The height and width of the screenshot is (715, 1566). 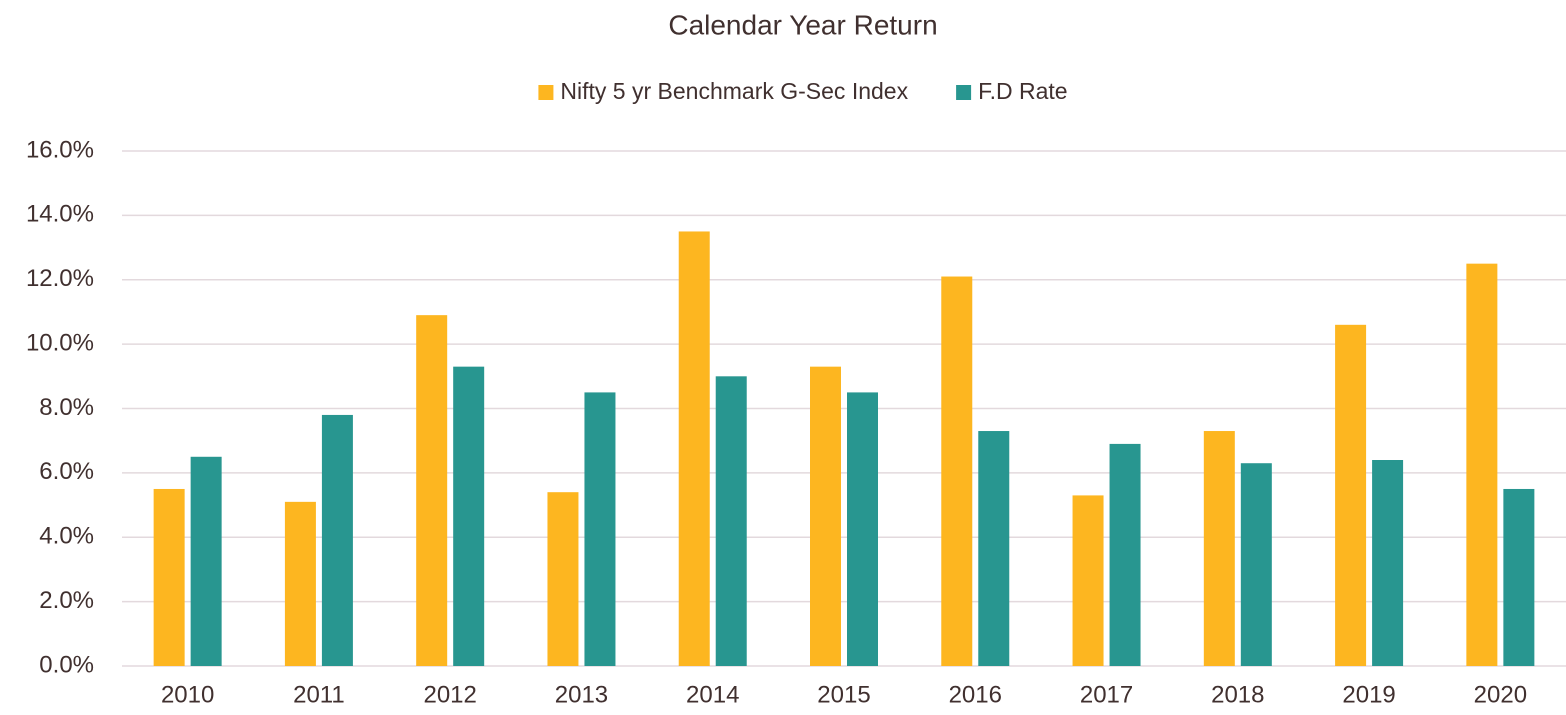 What do you see at coordinates (319, 694) in the screenshot?
I see `x-tick-label: 2011` at bounding box center [319, 694].